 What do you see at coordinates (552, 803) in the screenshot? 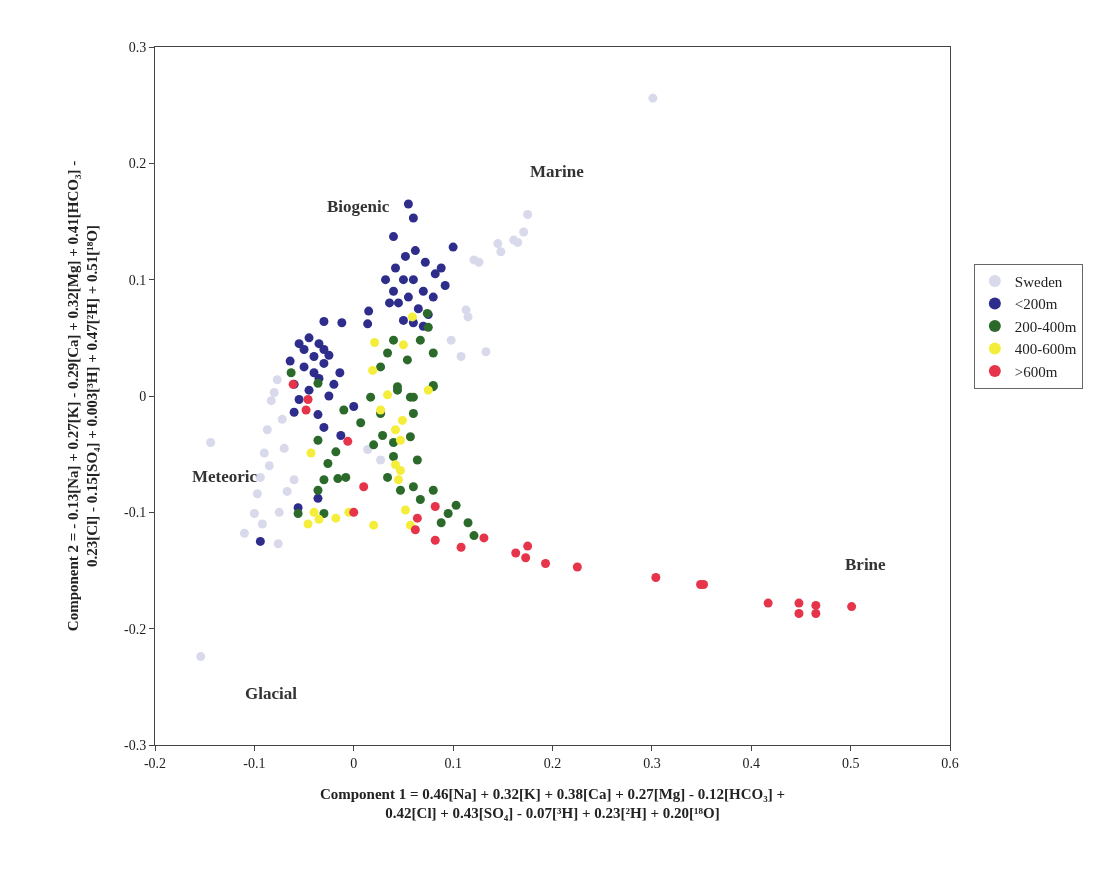
I see `x-axis-title: Component 1 = 0.46[Na] + 0.32[K] + 0.38[Ca] + 0.27[Mg] - 0.12[HCO₃] + 0.42[Cl] + 0.43[SO₄] - 0.07[³H] + 0.23[²H] + 0.20[¹⁸O]` at bounding box center [552, 803].